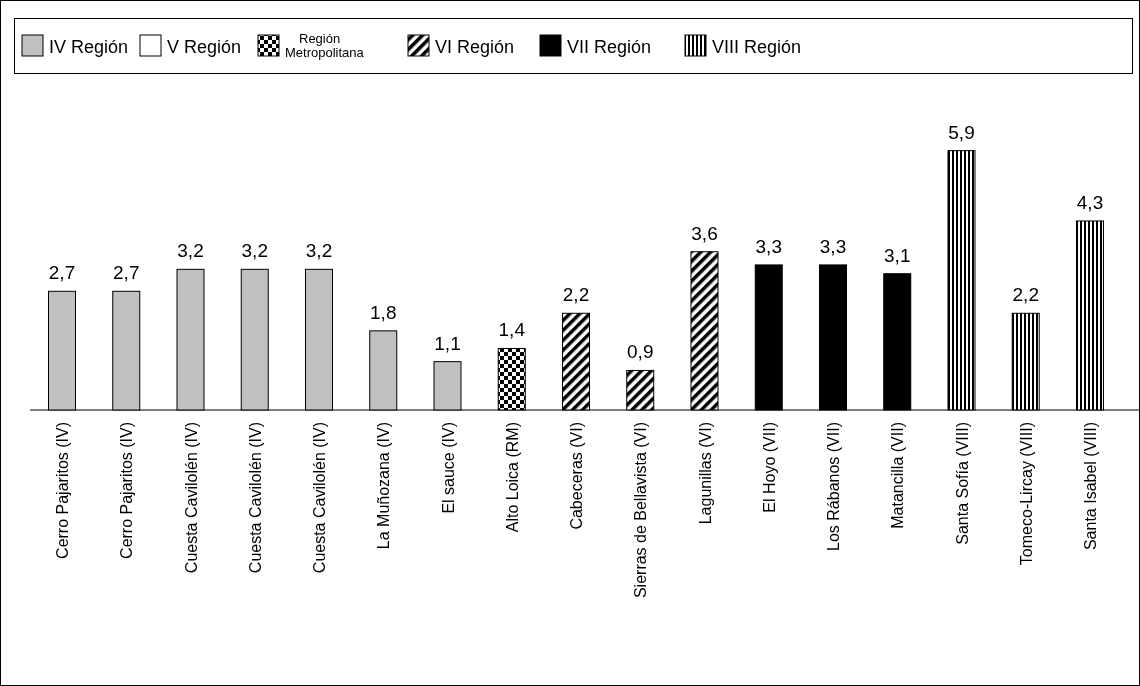 The width and height of the screenshot is (1140, 686). What do you see at coordinates (898, 475) in the screenshot?
I see `x-tick-label: Matancilla (VII)` at bounding box center [898, 475].